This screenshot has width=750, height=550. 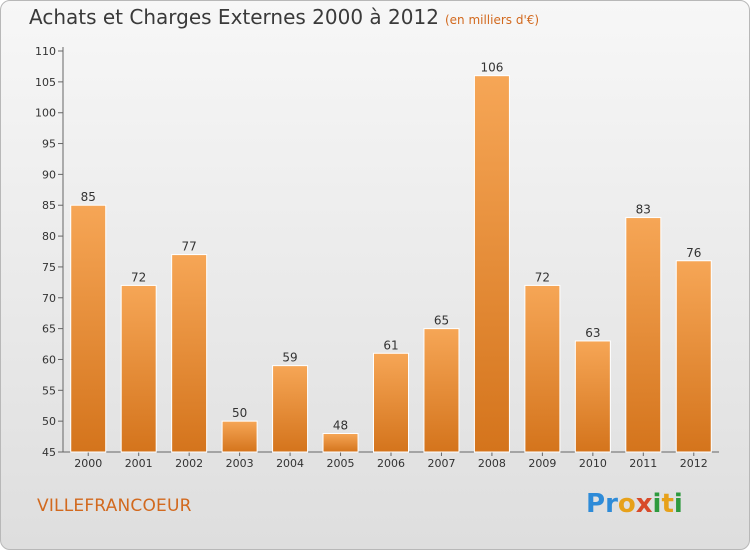 What do you see at coordinates (491, 264) in the screenshot?
I see `bar-2008` at bounding box center [491, 264].